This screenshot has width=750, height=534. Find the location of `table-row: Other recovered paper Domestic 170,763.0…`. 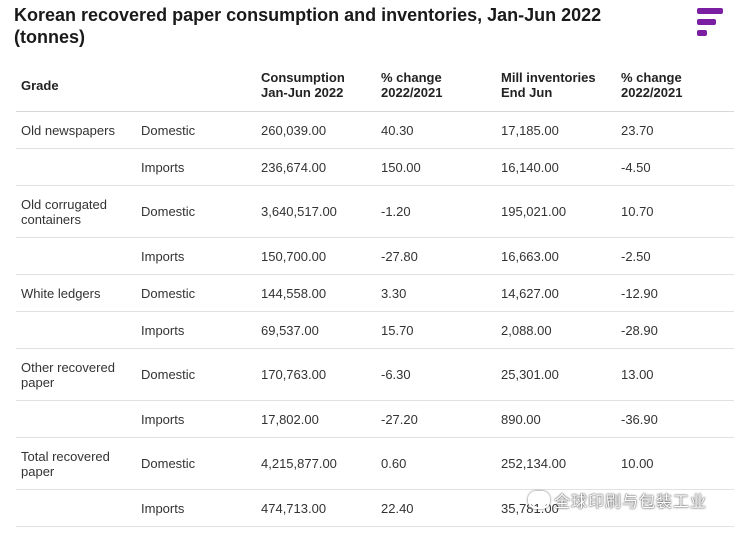

table-row: Other recovered paper Domestic 170,763.0… is located at coordinates (375, 374).